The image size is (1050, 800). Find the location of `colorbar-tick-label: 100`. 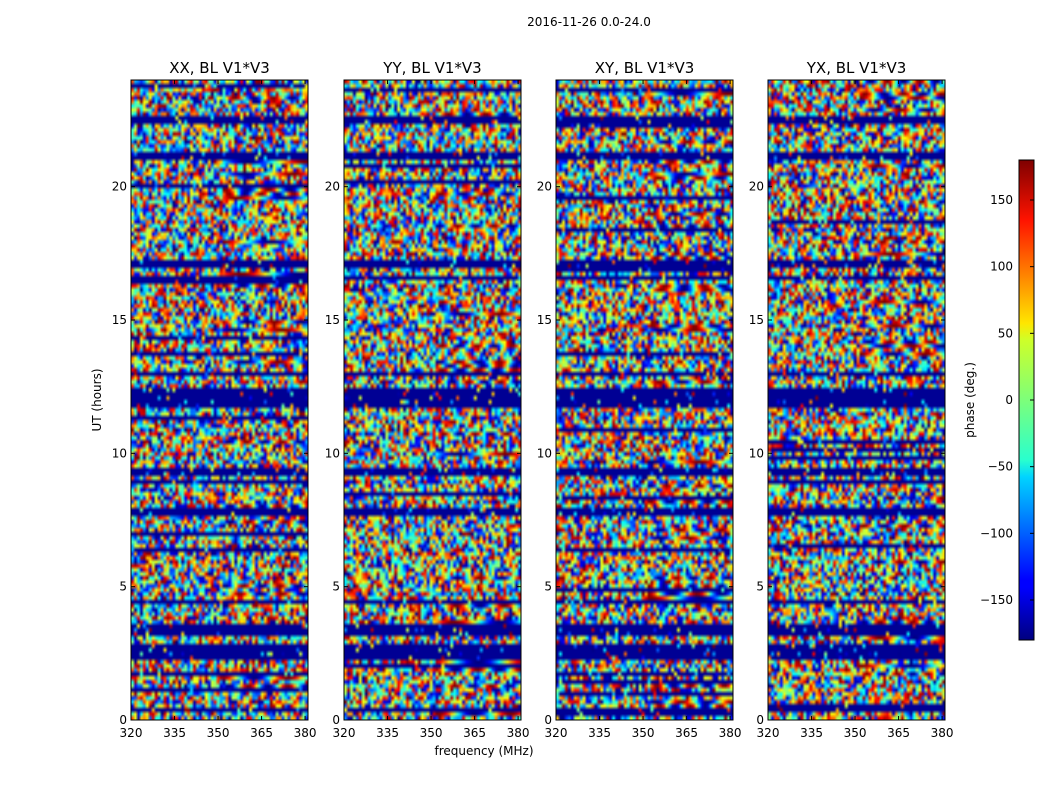

colorbar-tick-label: 100 is located at coordinates (1001, 267).